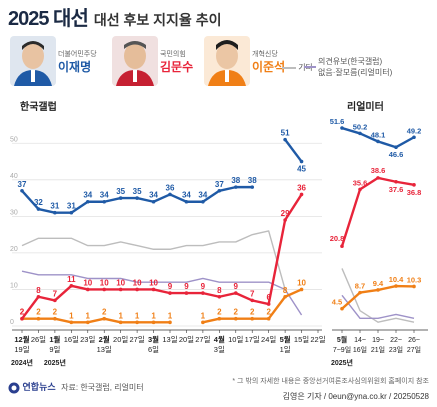  What do you see at coordinates (378, 134) in the screenshot?
I see `data-label: 48.1` at bounding box center [378, 134].